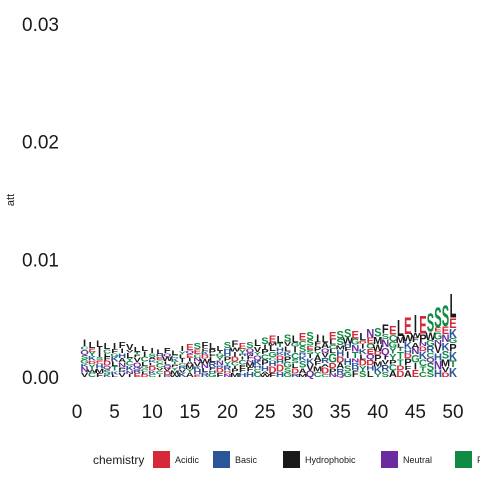 The image size is (480, 480). I want to click on legend-title: chemistry, so click(118, 460).